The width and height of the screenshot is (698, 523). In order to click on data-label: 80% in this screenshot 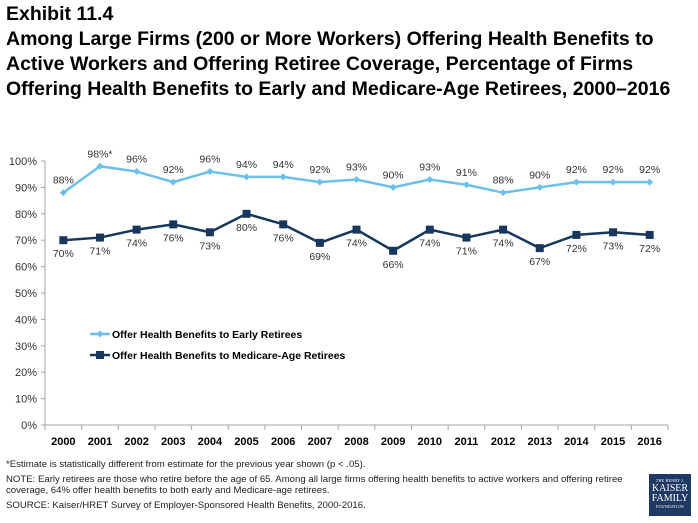, I will do `click(246, 228)`.